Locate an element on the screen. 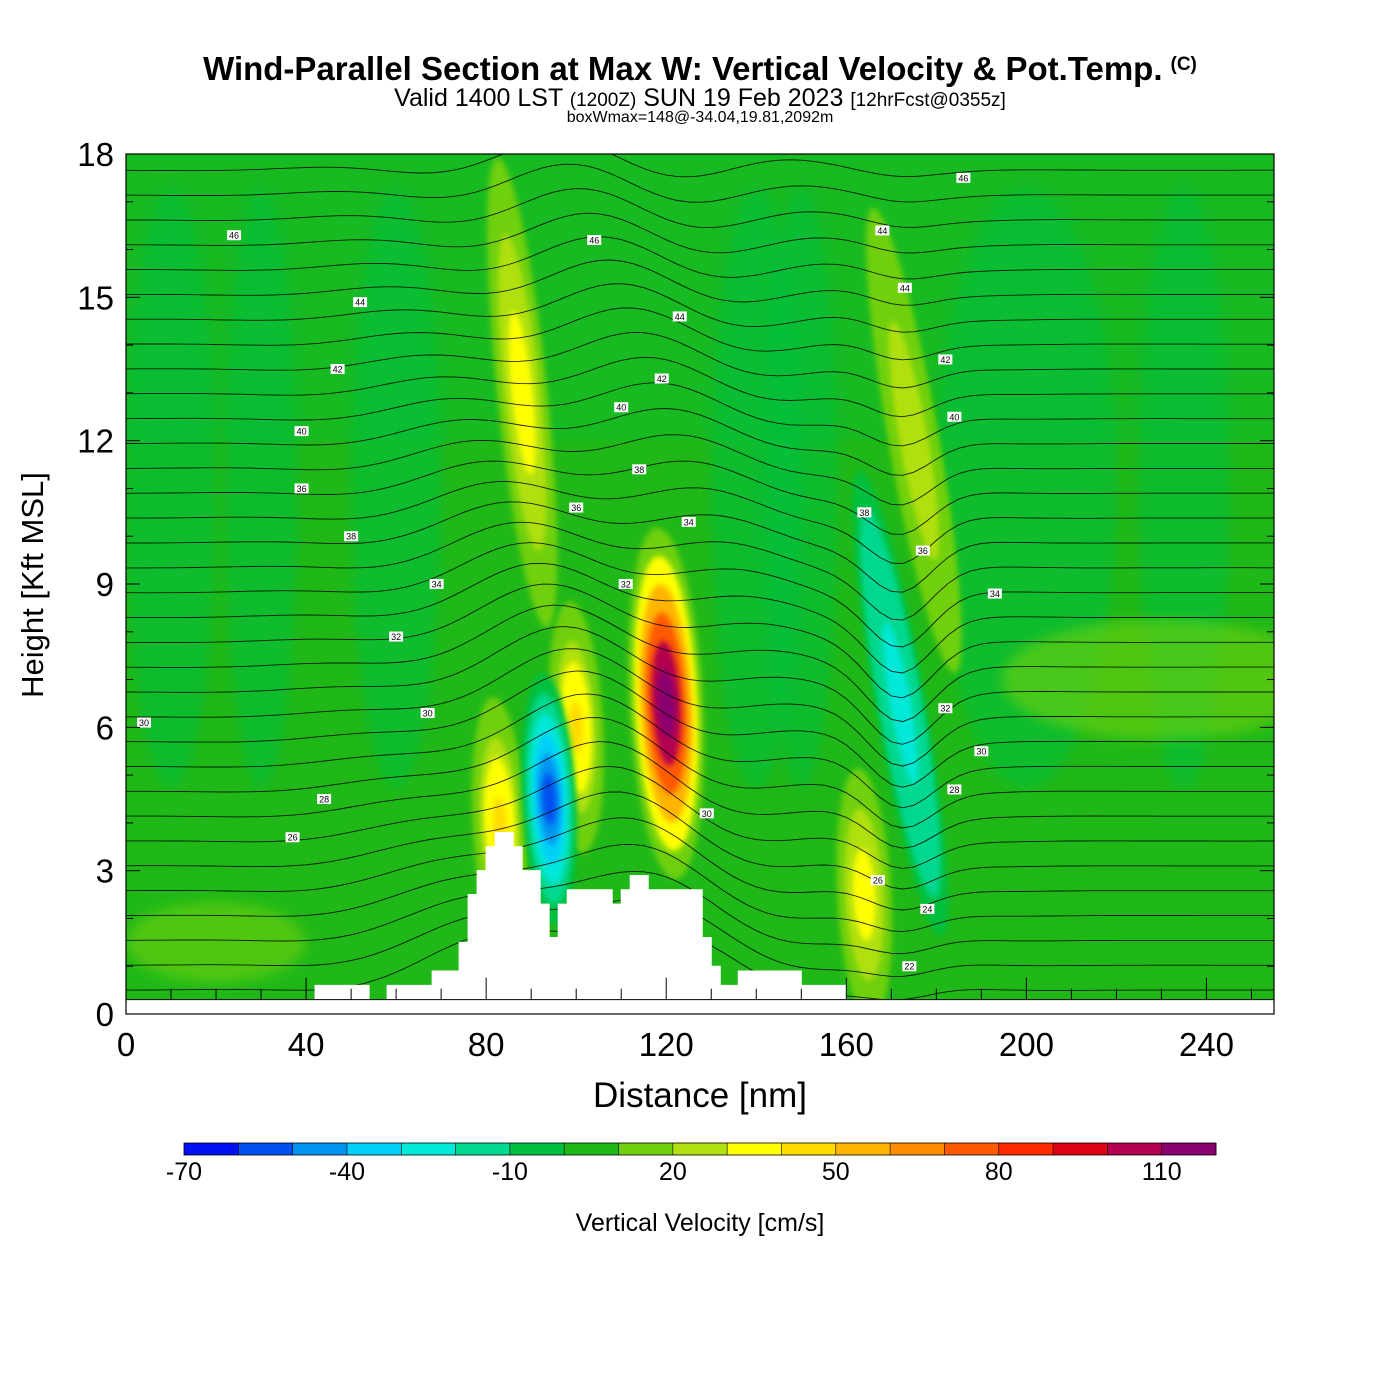 This screenshot has width=1400, height=1400. isentrope-label-text: 42 is located at coordinates (945, 360).